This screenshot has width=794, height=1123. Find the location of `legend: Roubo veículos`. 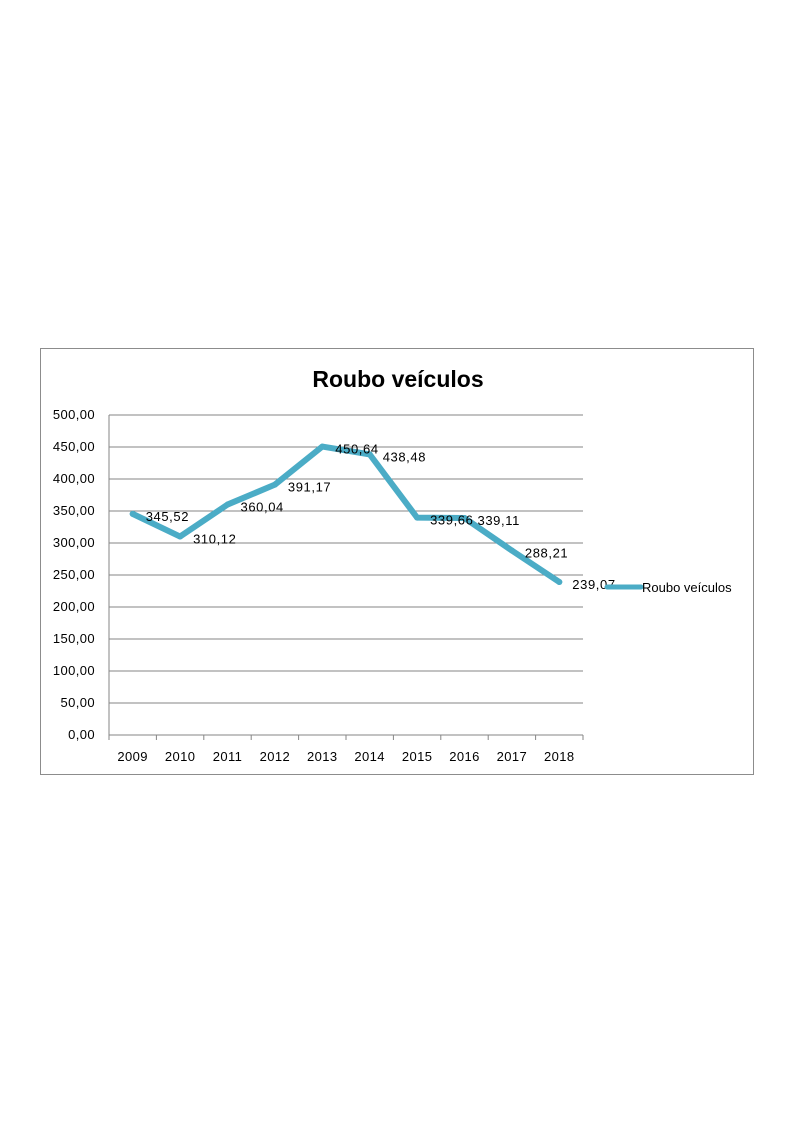

legend: Roubo veículos is located at coordinates (668, 587).